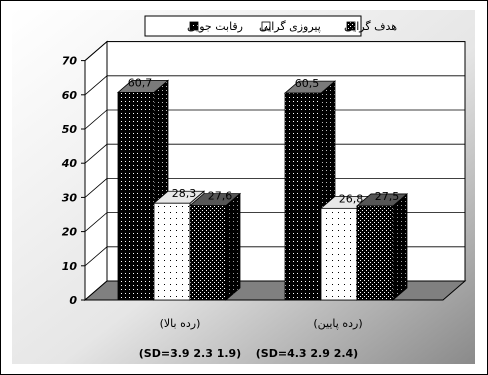  I want to click on side-wall, so click(96, 171).